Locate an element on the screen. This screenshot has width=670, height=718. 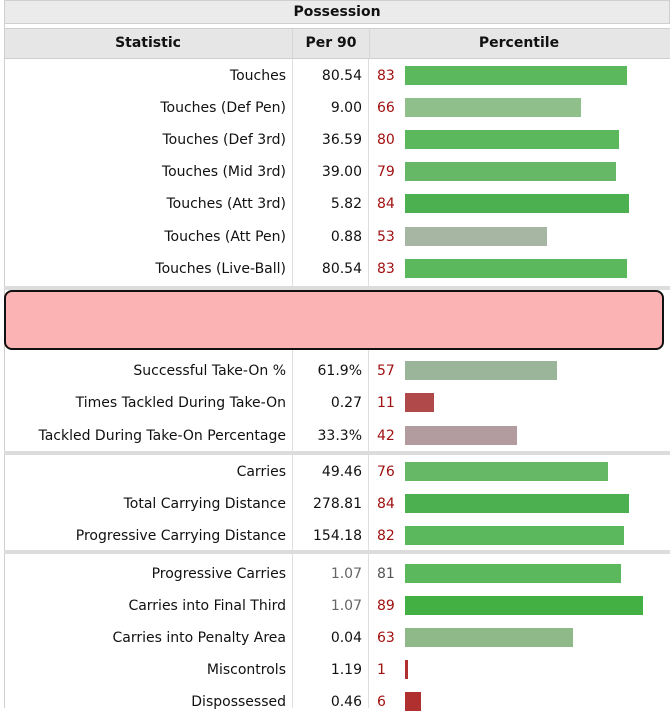
percentile-value: 6 is located at coordinates (381, 702).